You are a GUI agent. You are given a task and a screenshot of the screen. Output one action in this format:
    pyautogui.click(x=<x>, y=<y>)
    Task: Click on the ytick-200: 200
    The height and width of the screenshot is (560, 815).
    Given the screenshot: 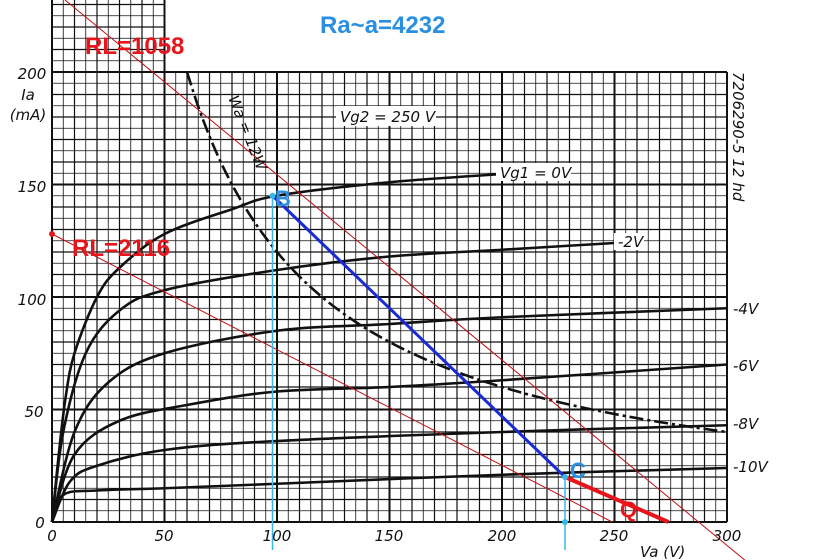 What is the action you would take?
    pyautogui.click(x=32, y=74)
    